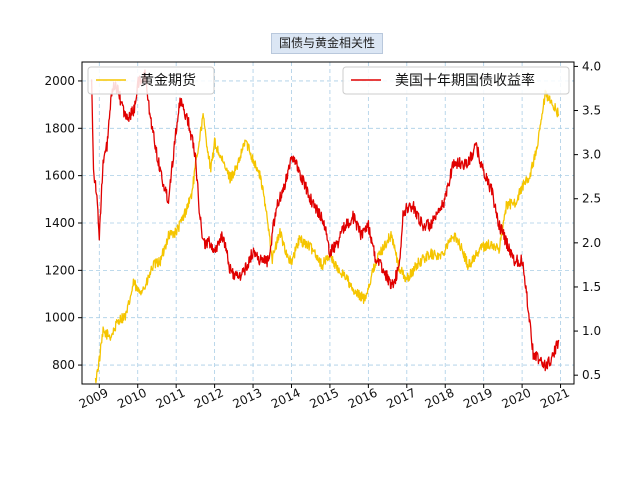 This screenshot has height=480, width=640. What do you see at coordinates (59, 270) in the screenshot?
I see `left-tick-label: 1200` at bounding box center [59, 270].